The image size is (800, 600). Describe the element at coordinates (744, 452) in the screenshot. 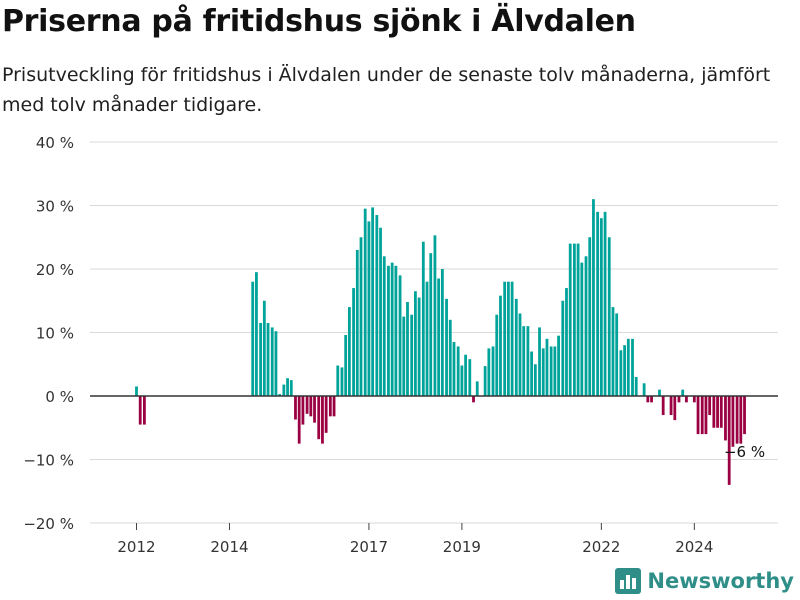

I see `annotation-label: −6 %` at that location.